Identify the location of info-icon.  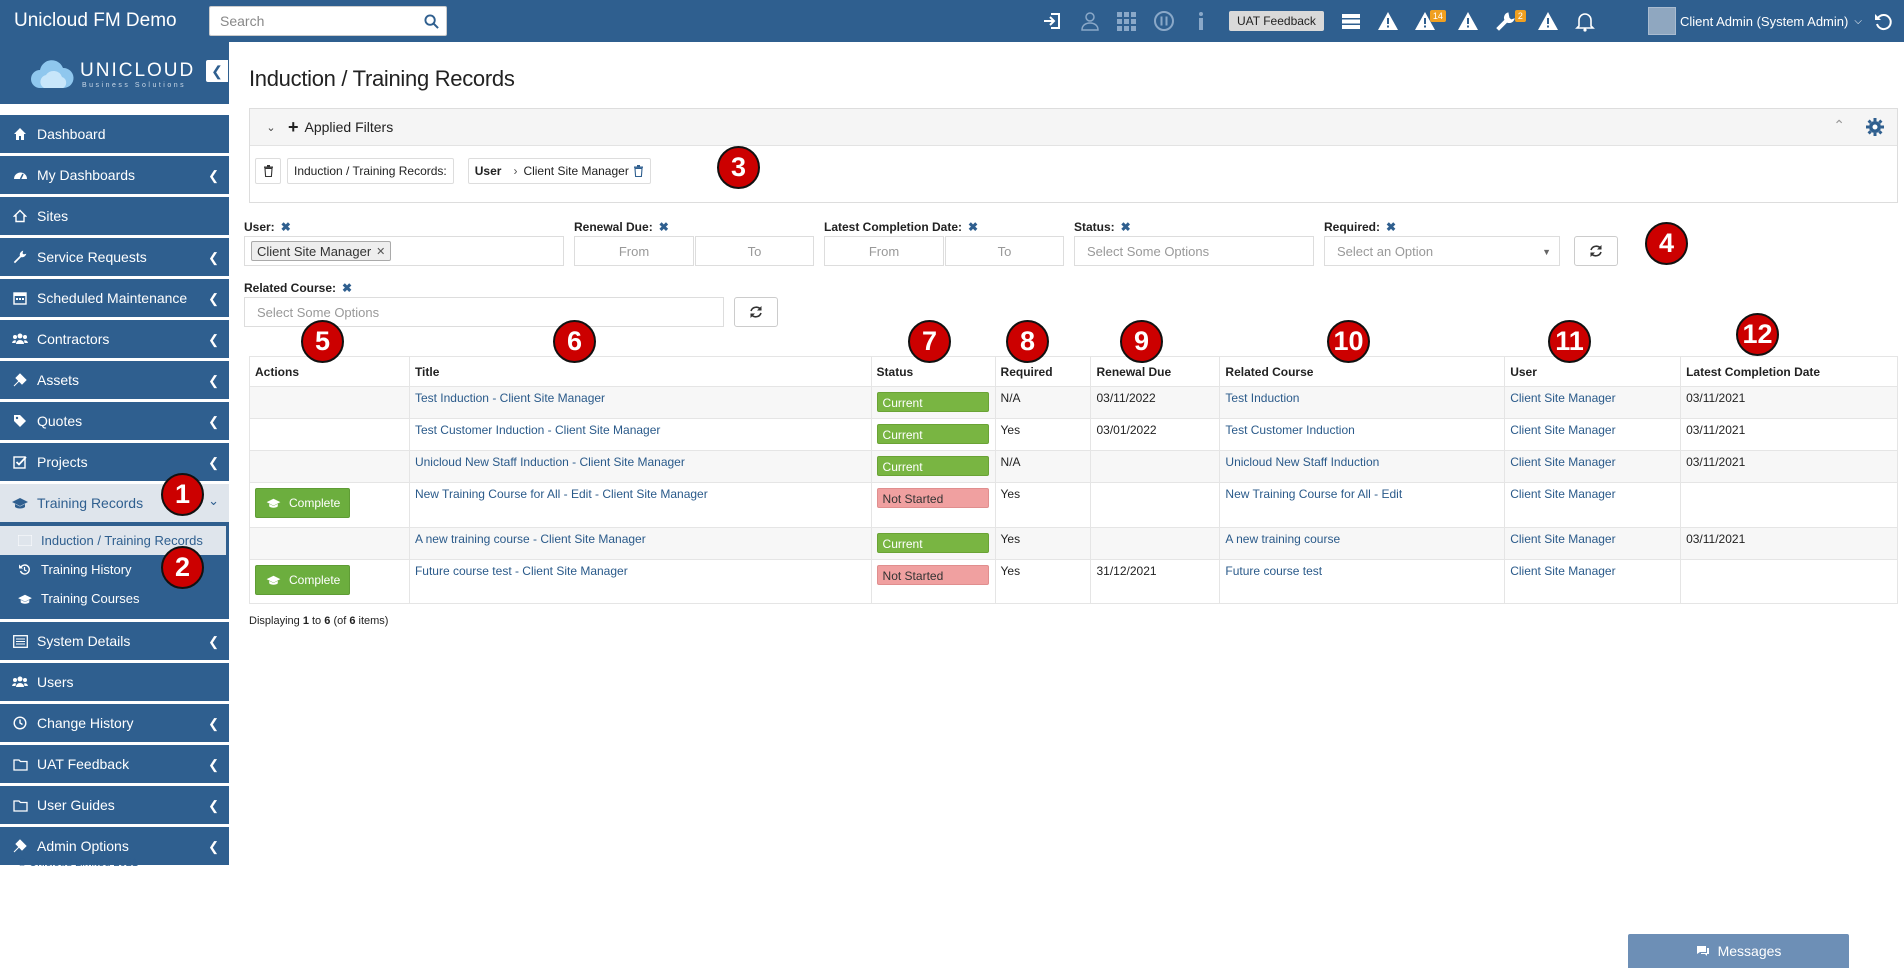
(1201, 21).